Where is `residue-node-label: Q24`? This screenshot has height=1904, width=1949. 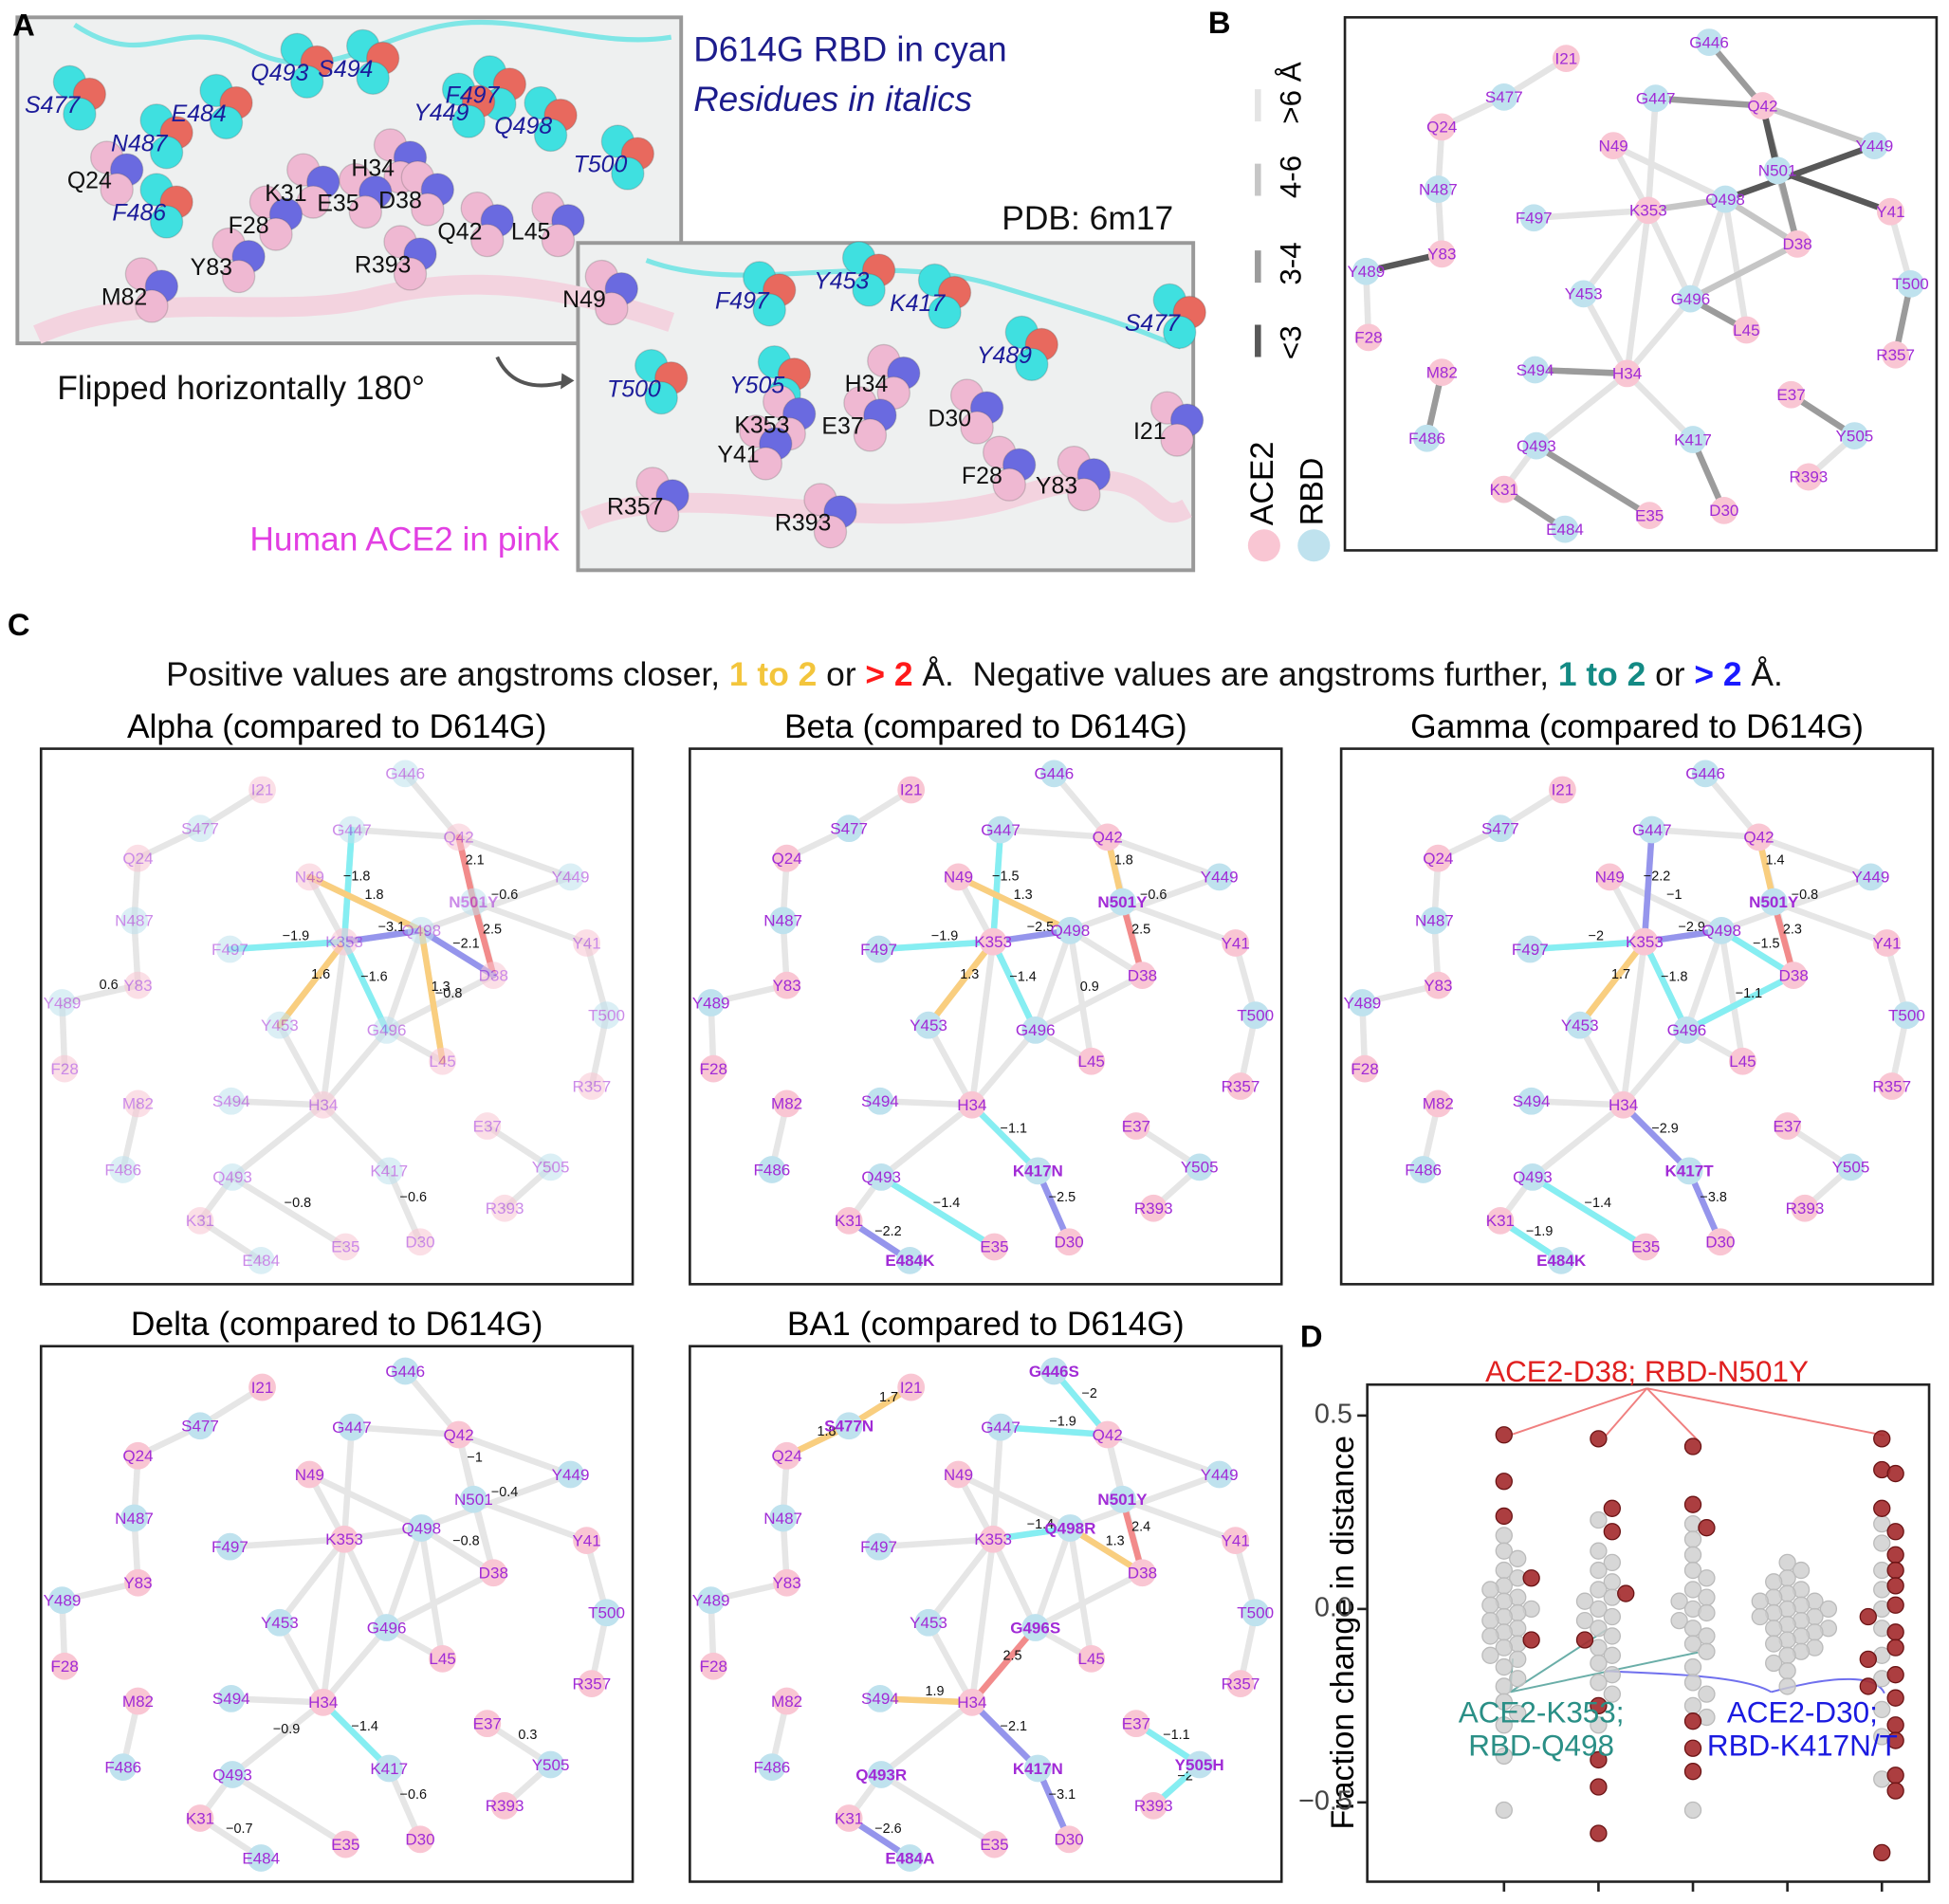 residue-node-label: Q24 is located at coordinates (138, 1456).